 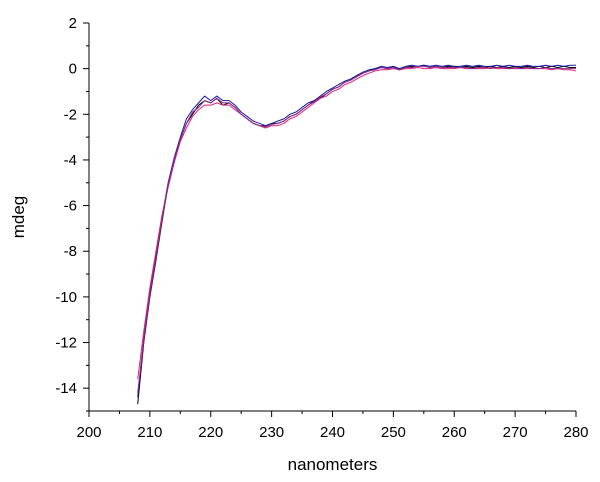 What do you see at coordinates (393, 432) in the screenshot?
I see `x-tick-label: 250` at bounding box center [393, 432].